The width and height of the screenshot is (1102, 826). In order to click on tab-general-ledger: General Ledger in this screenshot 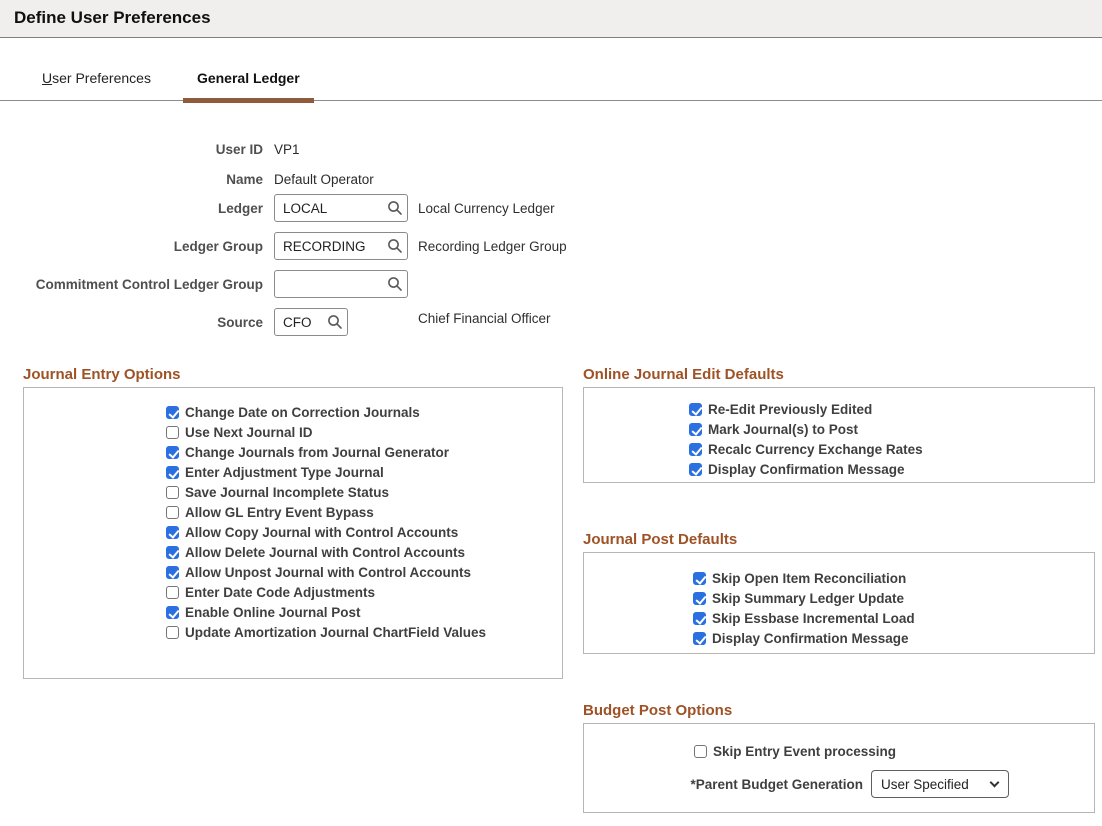, I will do `click(248, 84)`.